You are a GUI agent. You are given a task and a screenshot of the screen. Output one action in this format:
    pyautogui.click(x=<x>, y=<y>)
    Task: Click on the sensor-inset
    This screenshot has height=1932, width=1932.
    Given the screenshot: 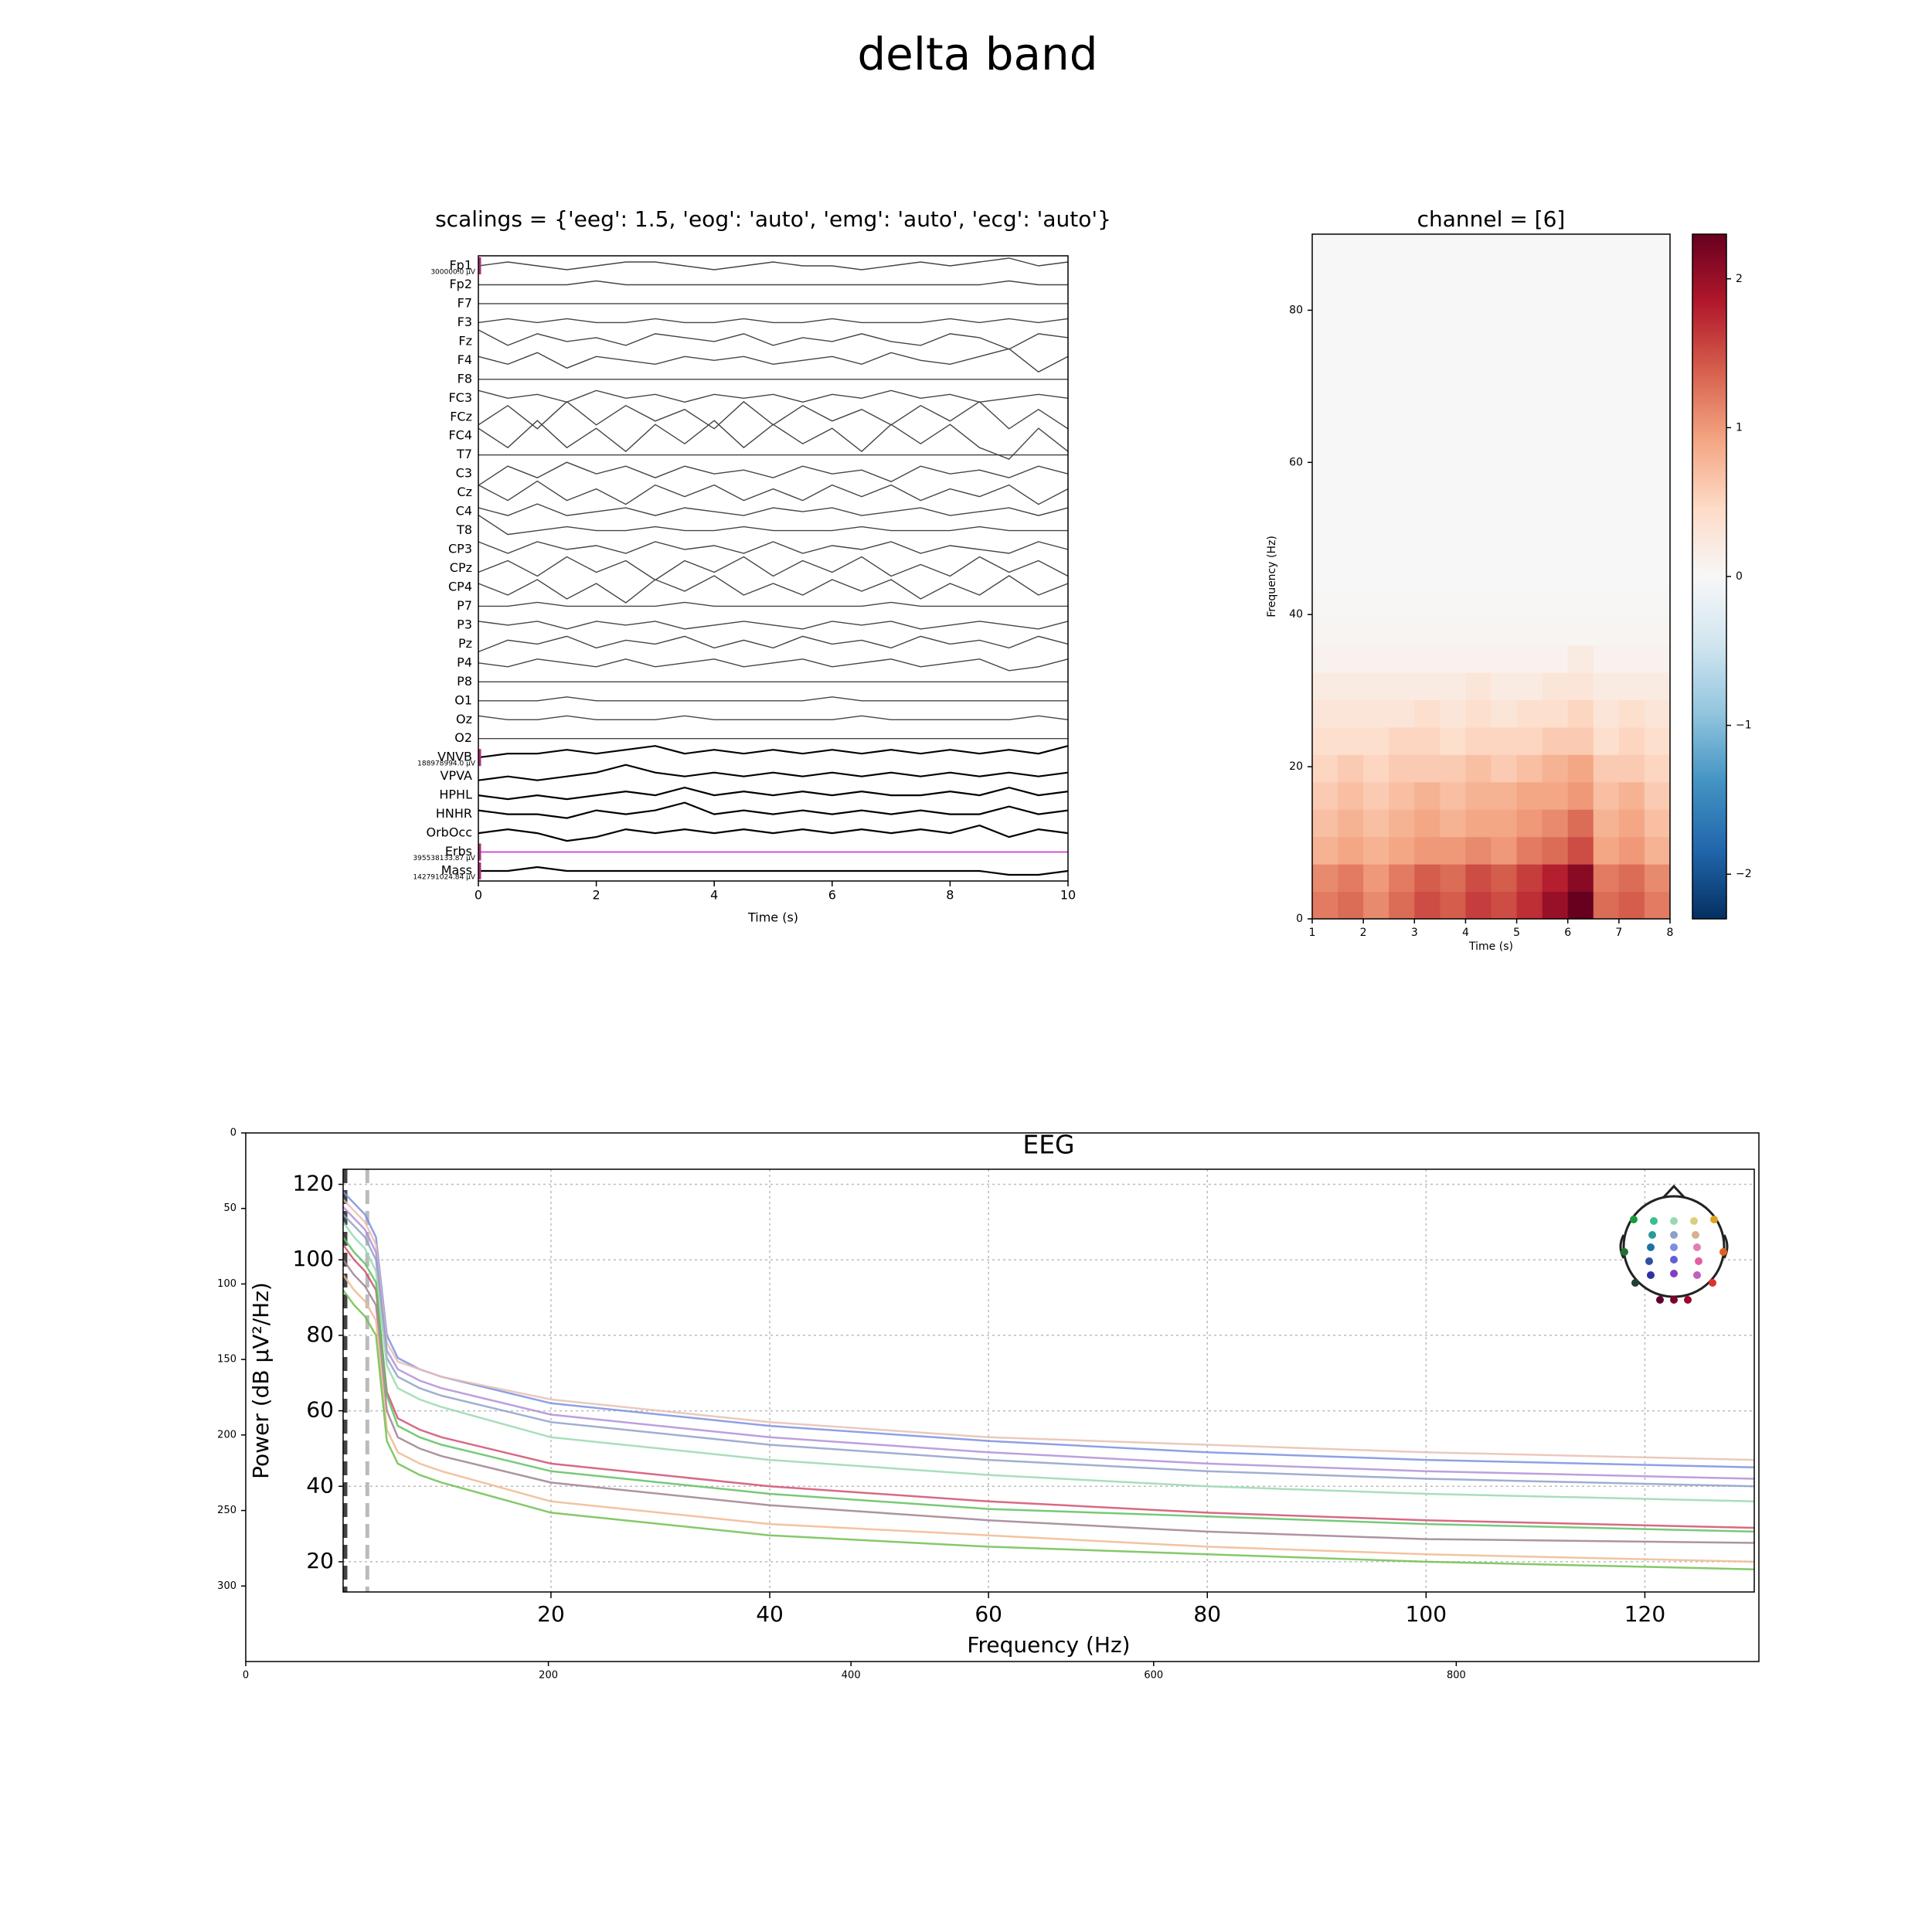 What is the action you would take?
    pyautogui.click(x=1674, y=1244)
    